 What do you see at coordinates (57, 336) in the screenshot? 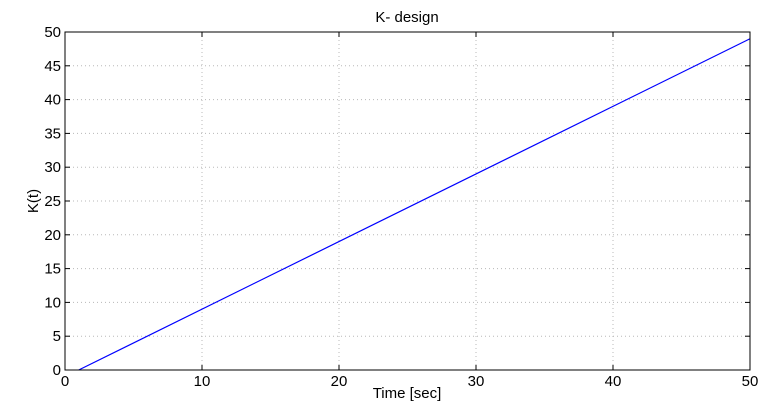
I see `y-tick-label: 5` at bounding box center [57, 336].